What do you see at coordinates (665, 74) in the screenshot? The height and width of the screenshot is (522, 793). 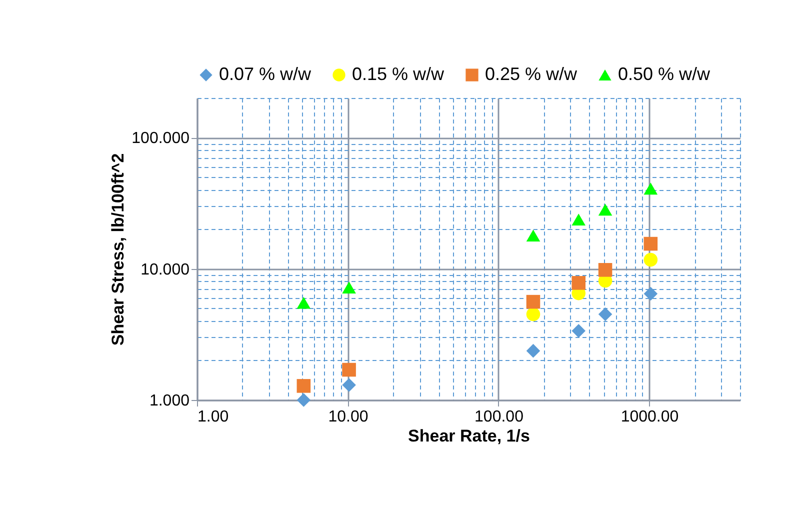 I see `legend-label: 0.50 % w/w` at bounding box center [665, 74].